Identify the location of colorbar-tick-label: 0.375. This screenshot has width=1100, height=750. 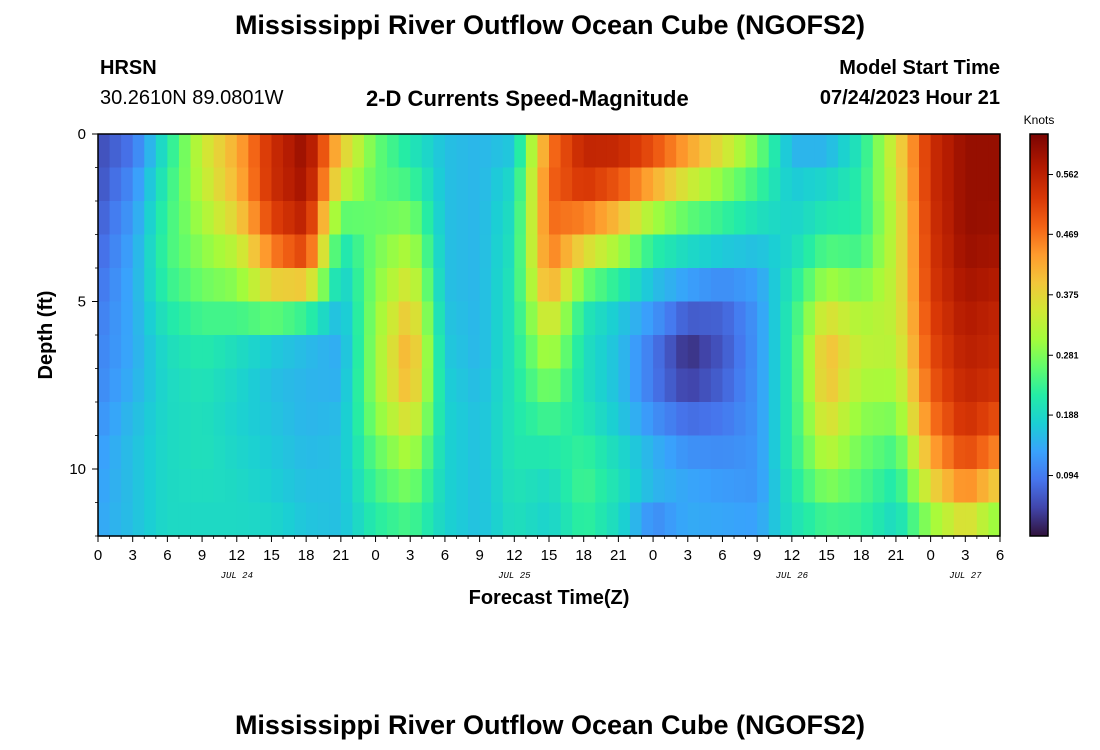
(1067, 295).